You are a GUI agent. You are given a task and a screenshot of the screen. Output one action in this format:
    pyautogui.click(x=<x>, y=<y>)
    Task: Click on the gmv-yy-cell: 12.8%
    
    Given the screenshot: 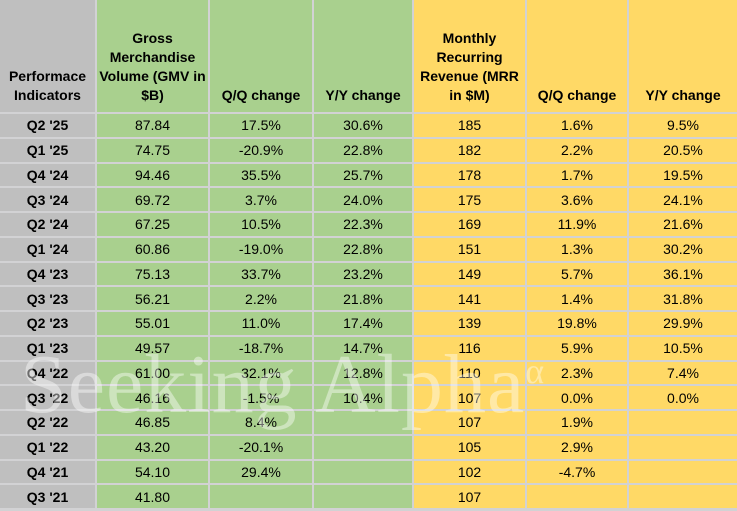 What is the action you would take?
    pyautogui.click(x=363, y=373)
    